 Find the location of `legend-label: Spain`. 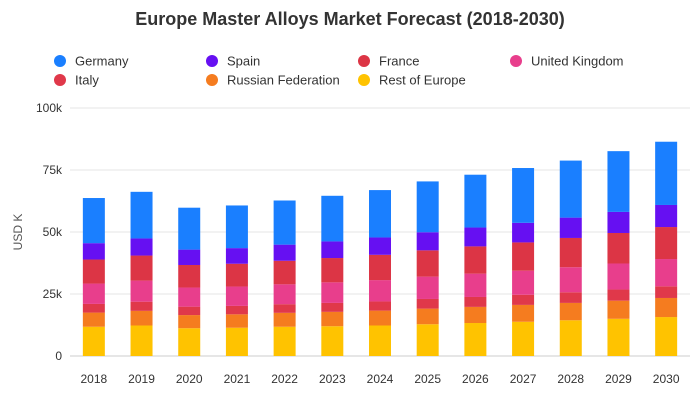

legend-label: Spain is located at coordinates (243, 61).